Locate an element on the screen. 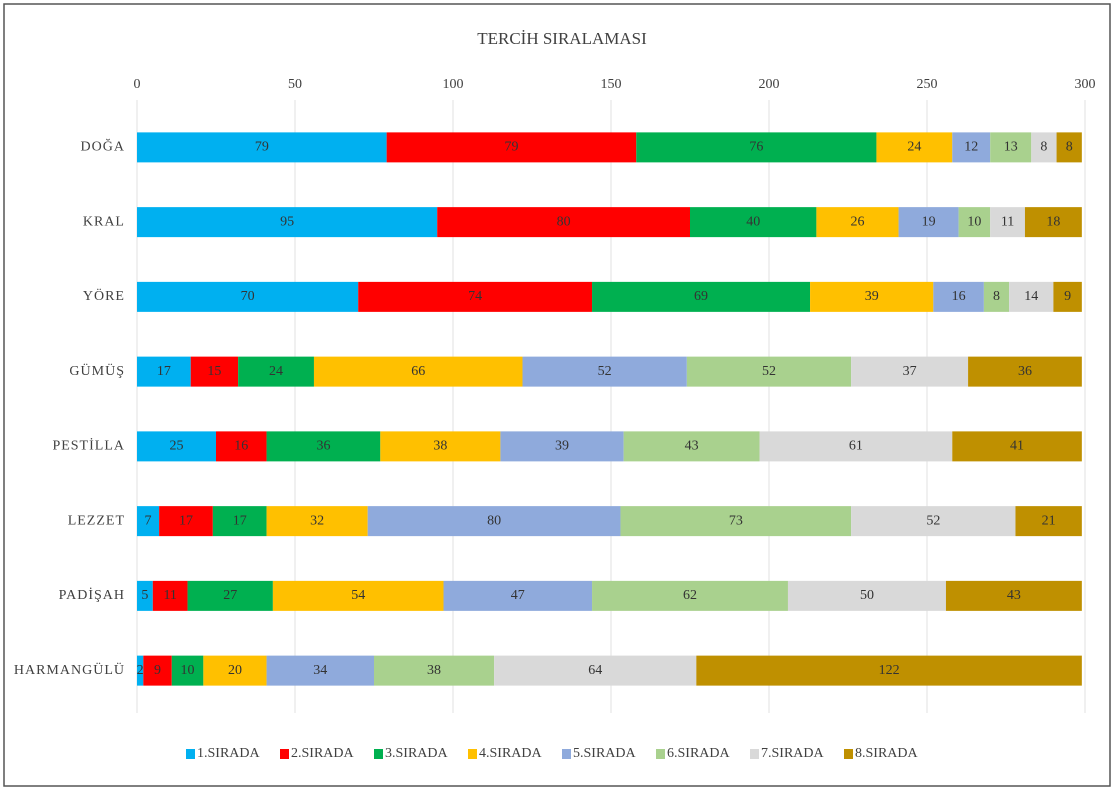  data-label: 13 is located at coordinates (1011, 147).